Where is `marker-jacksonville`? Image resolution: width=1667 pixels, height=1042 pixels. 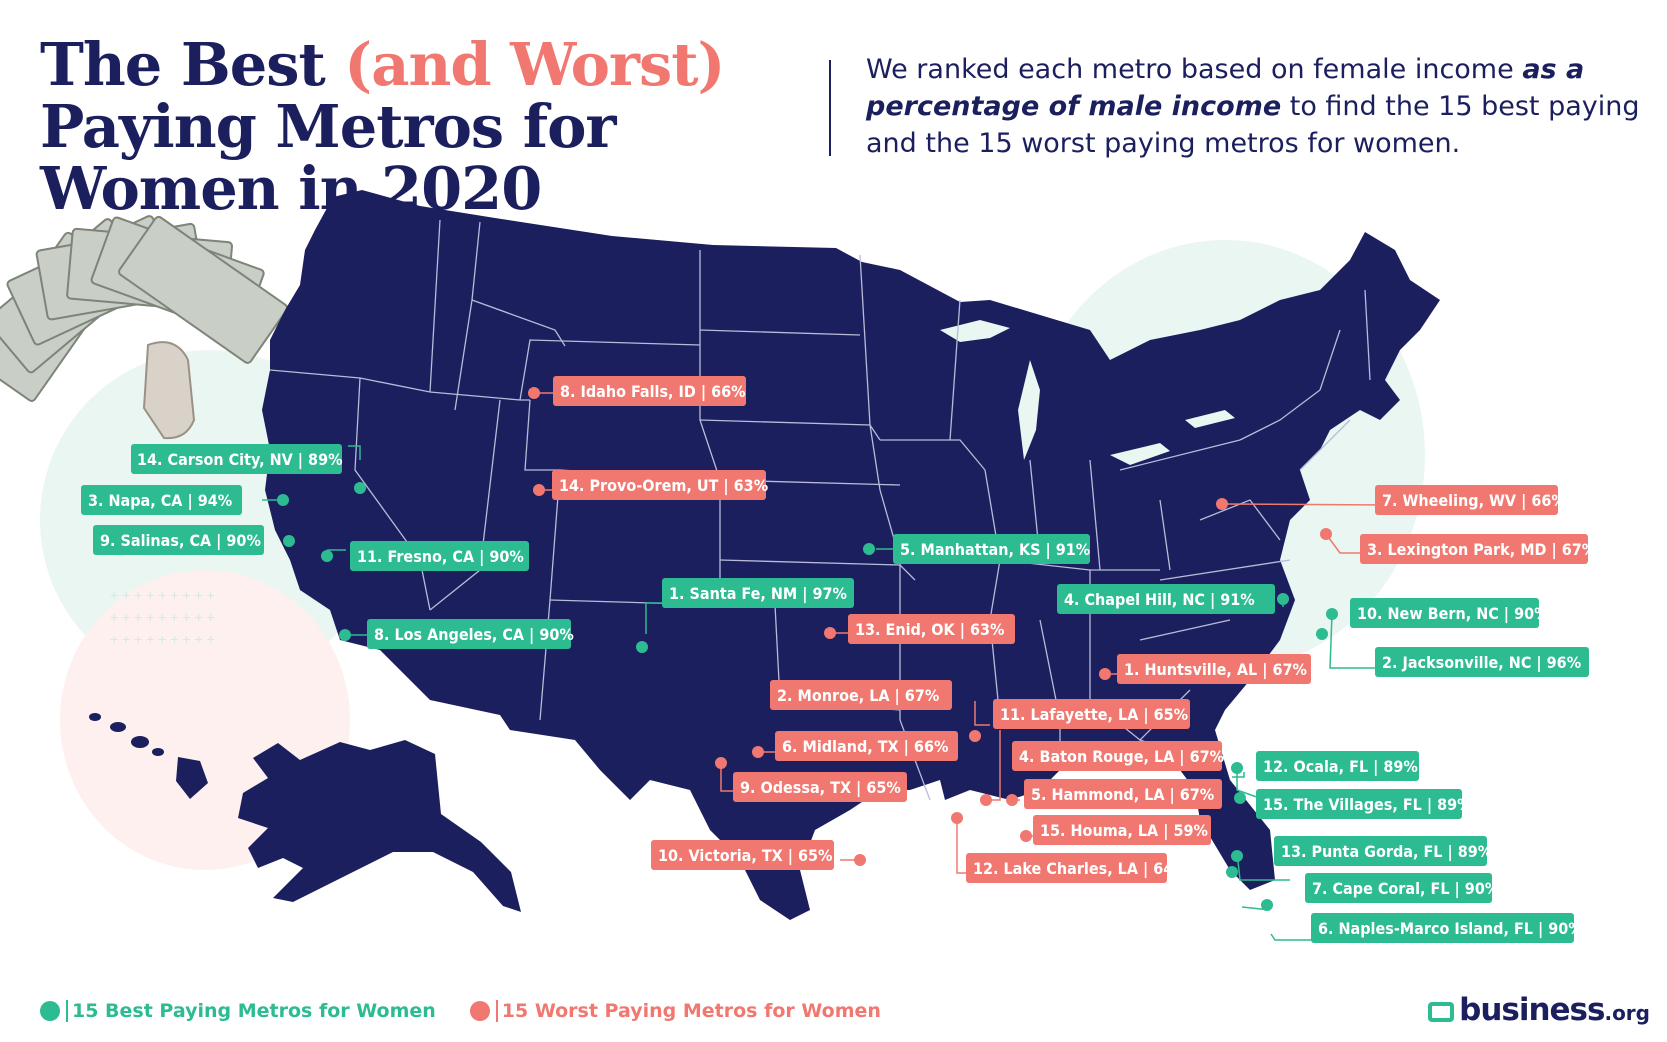 marker-jacksonville is located at coordinates (1322, 634).